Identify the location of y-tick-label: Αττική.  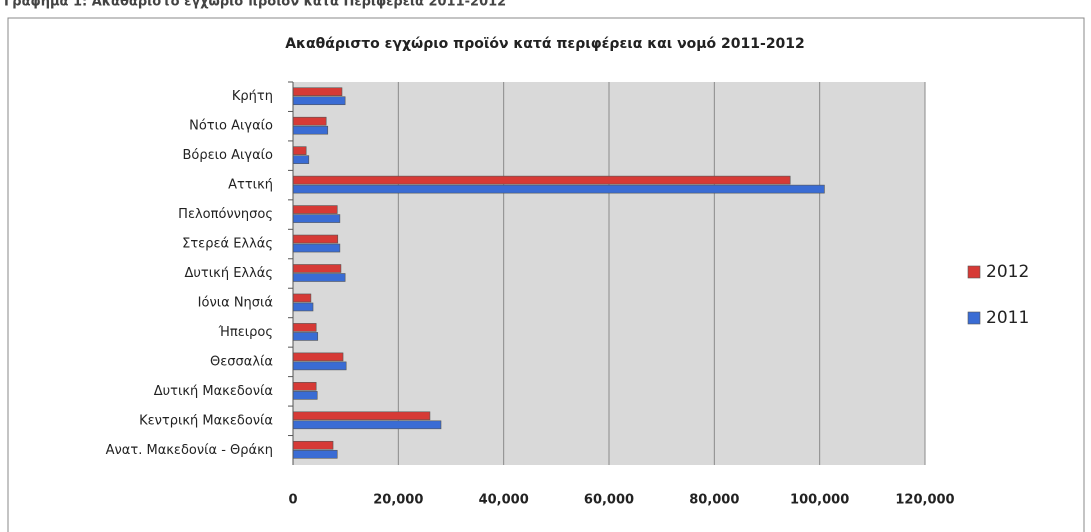
(250, 185).